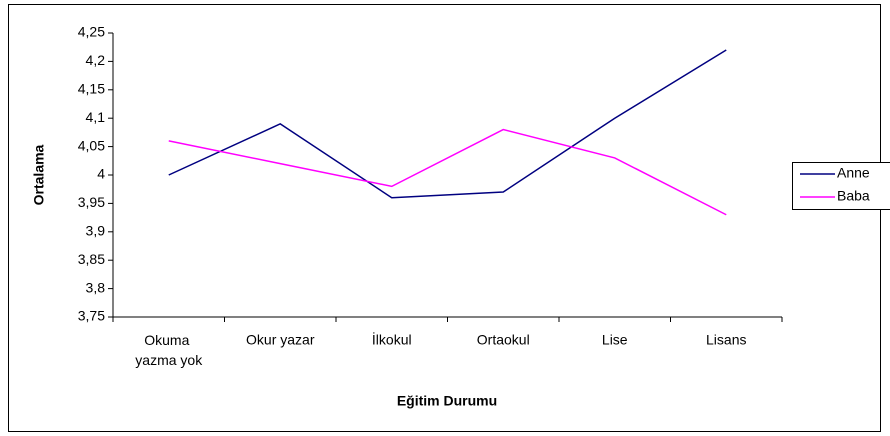 This screenshot has width=890, height=436. What do you see at coordinates (39, 174) in the screenshot?
I see `y-axis-title: Ortalama` at bounding box center [39, 174].